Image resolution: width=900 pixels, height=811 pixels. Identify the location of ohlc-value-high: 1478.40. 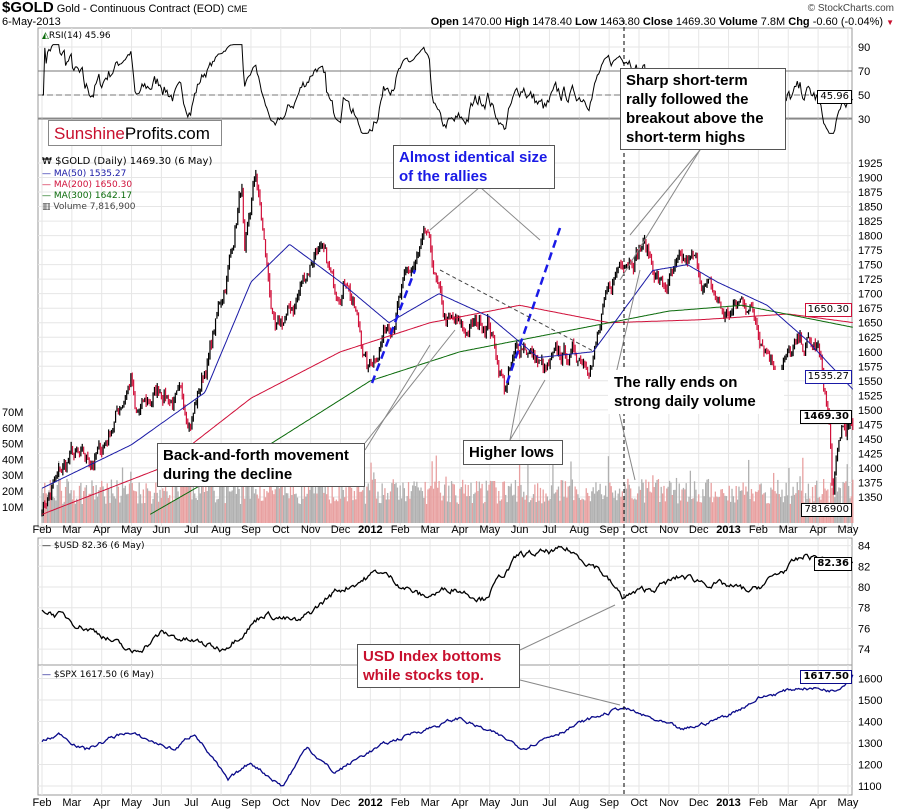
(554, 22).